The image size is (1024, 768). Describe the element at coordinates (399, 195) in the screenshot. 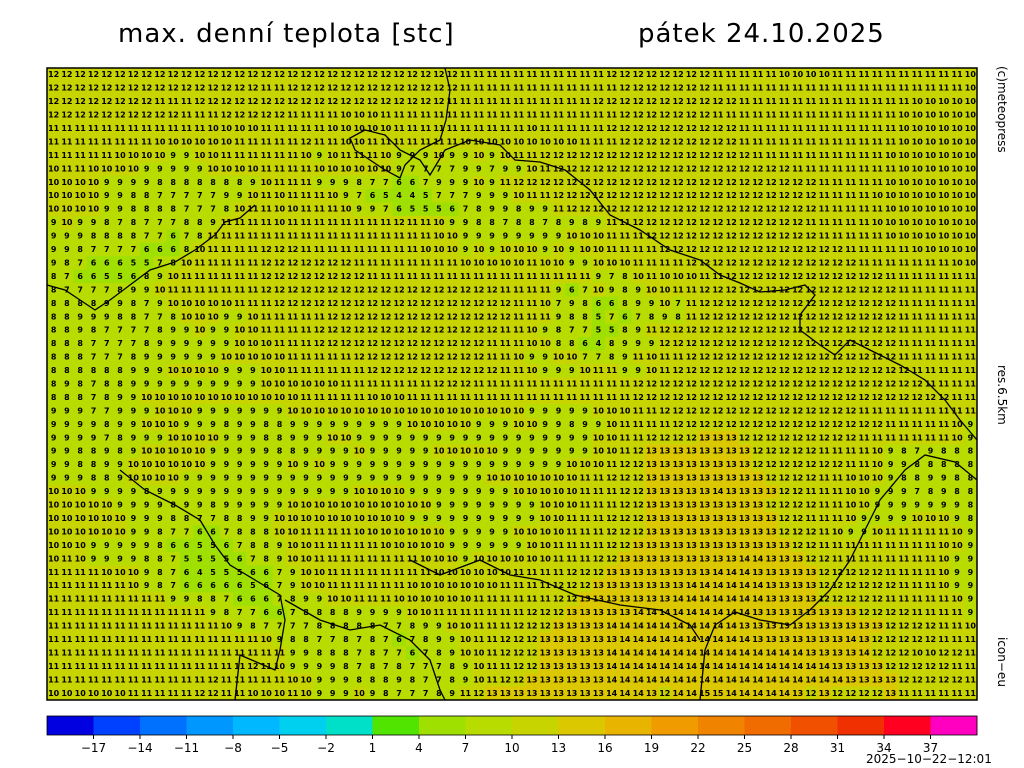

I see `grid-value: 4` at that location.